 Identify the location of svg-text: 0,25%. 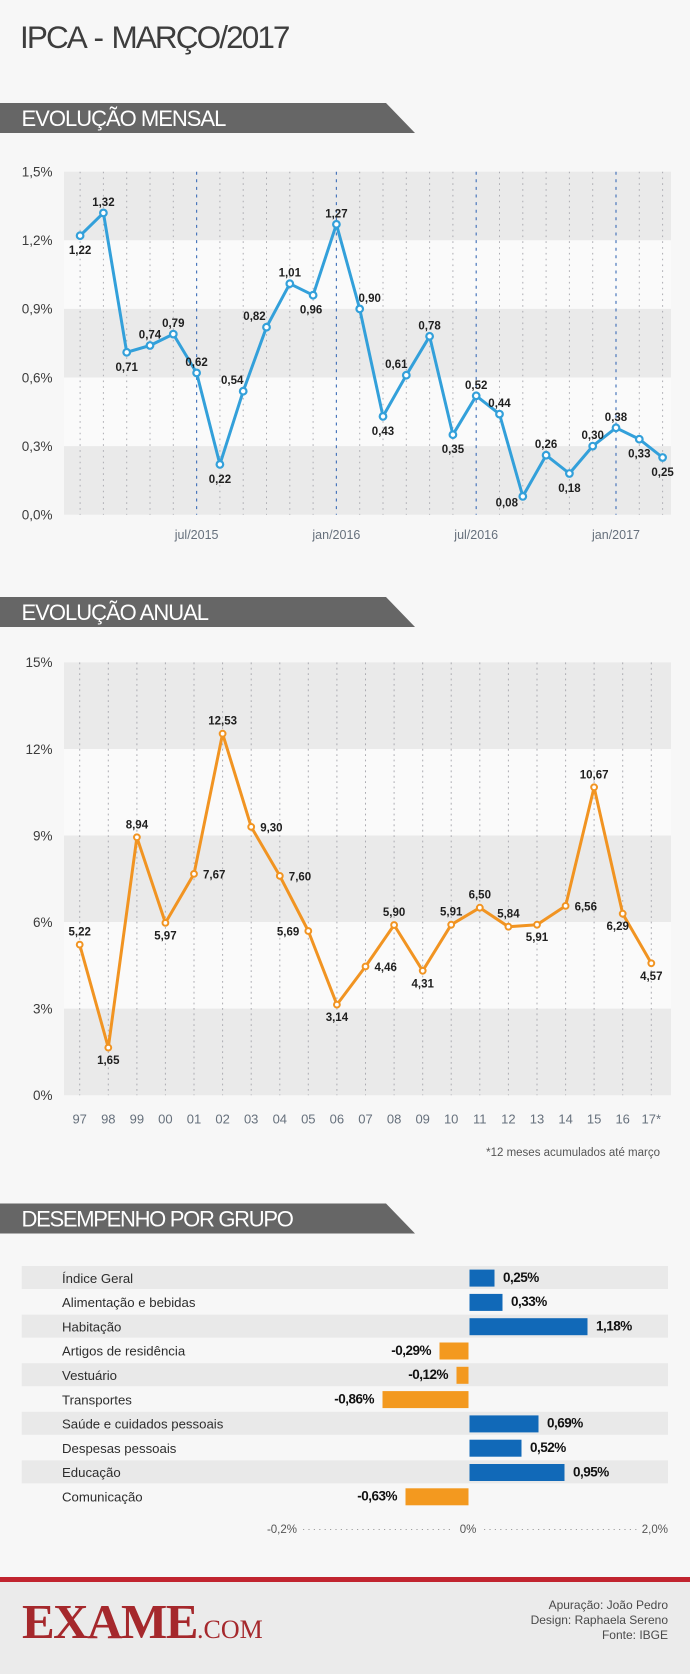
(521, 1277).